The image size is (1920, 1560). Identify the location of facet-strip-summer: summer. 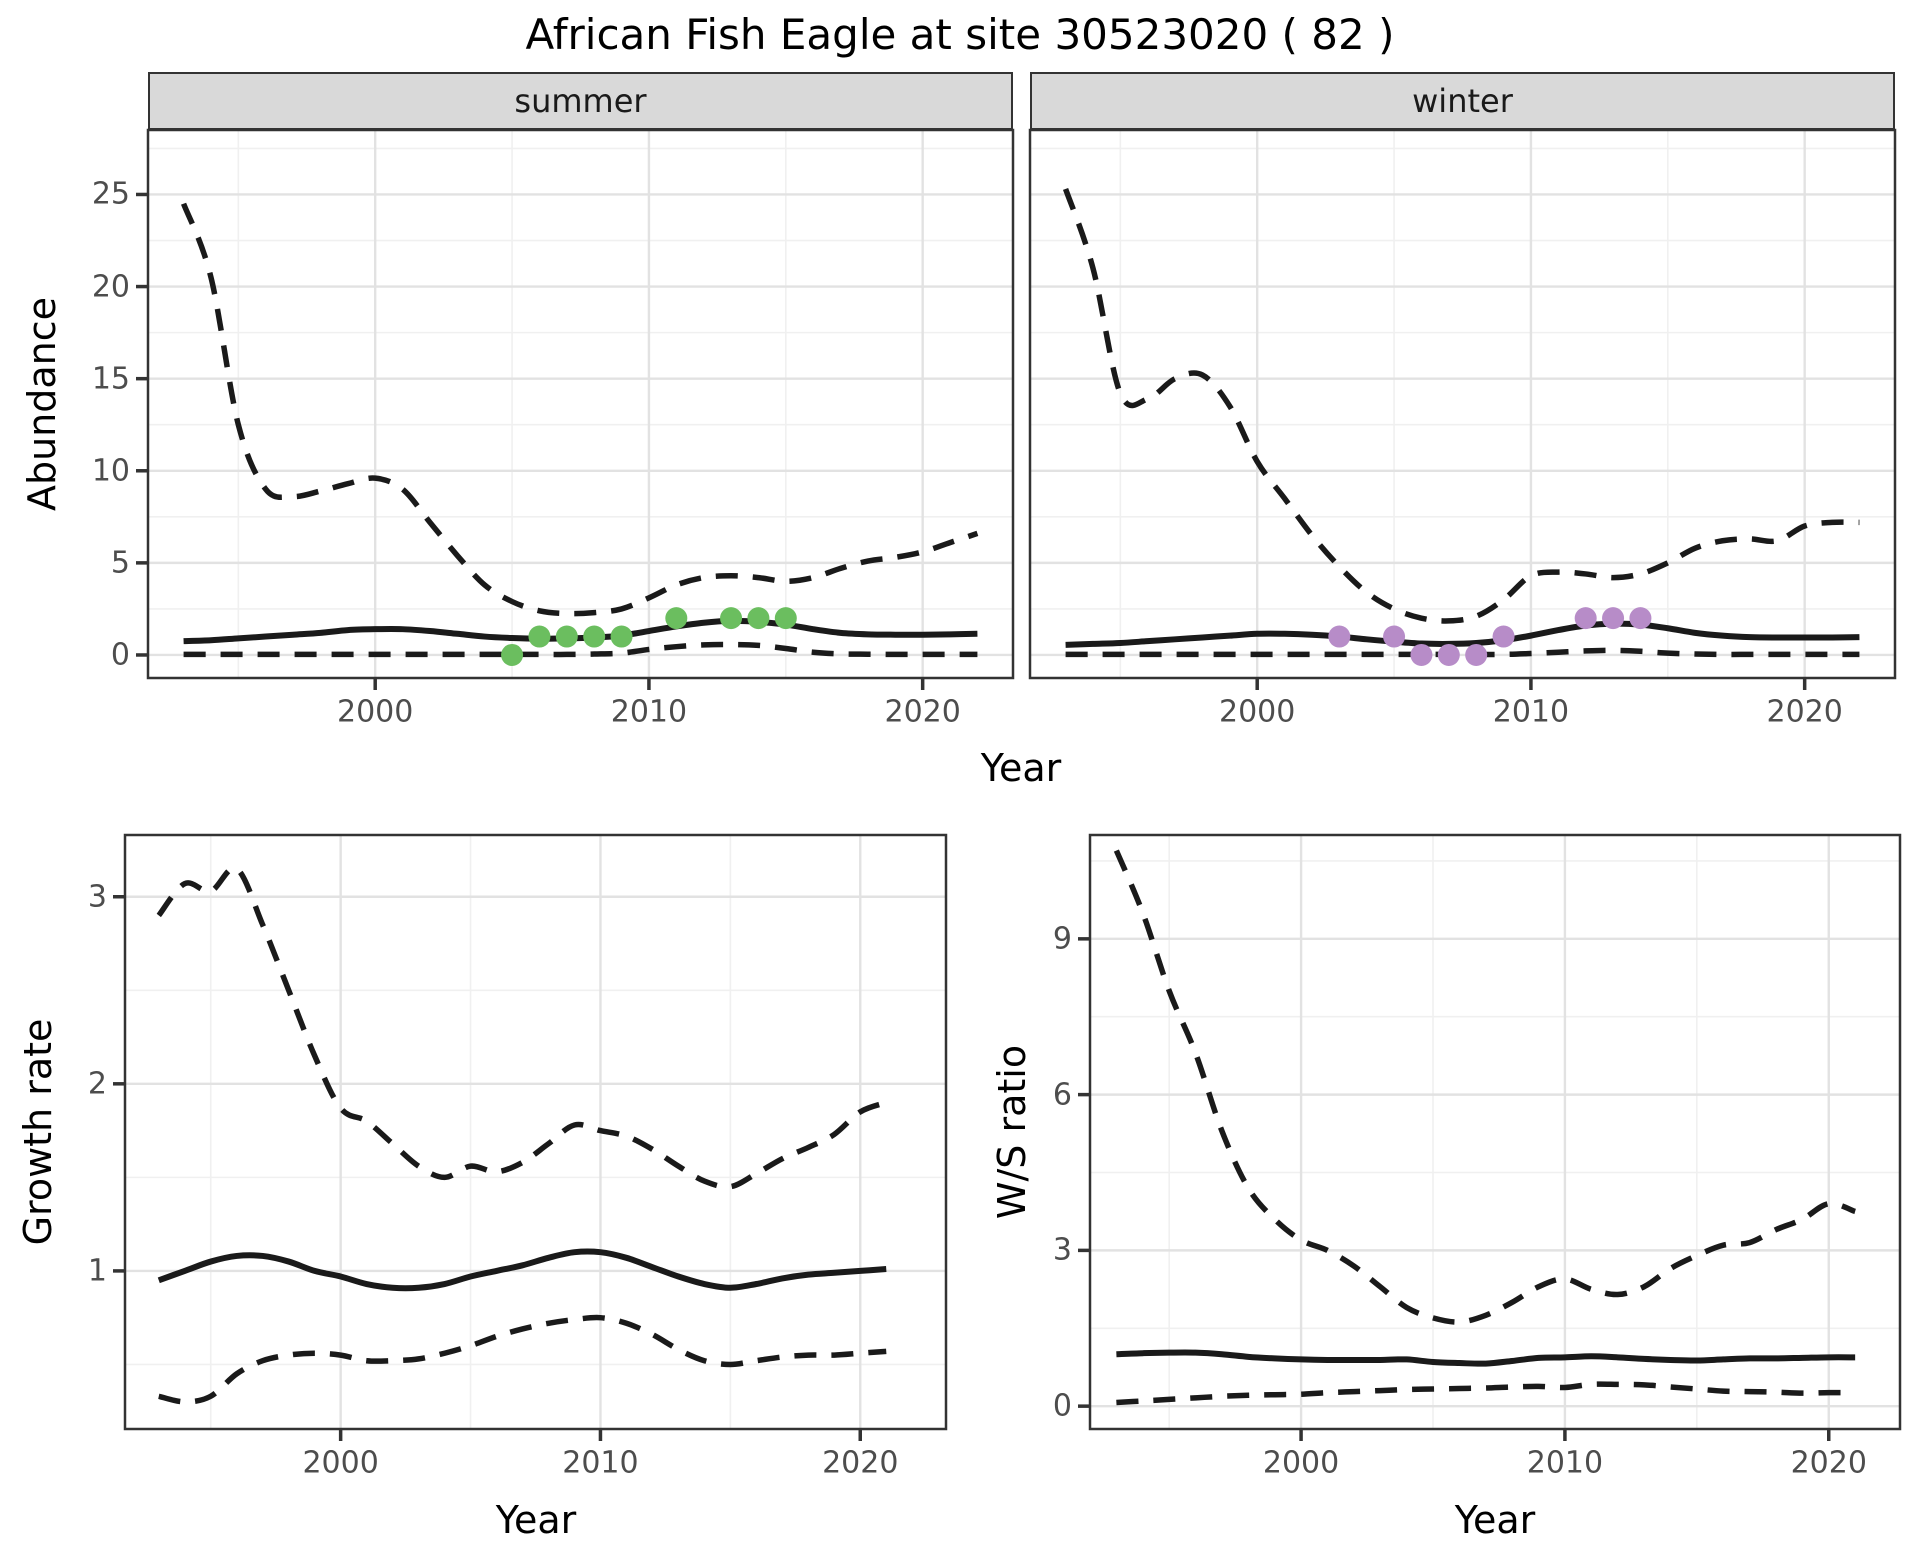
(580, 101).